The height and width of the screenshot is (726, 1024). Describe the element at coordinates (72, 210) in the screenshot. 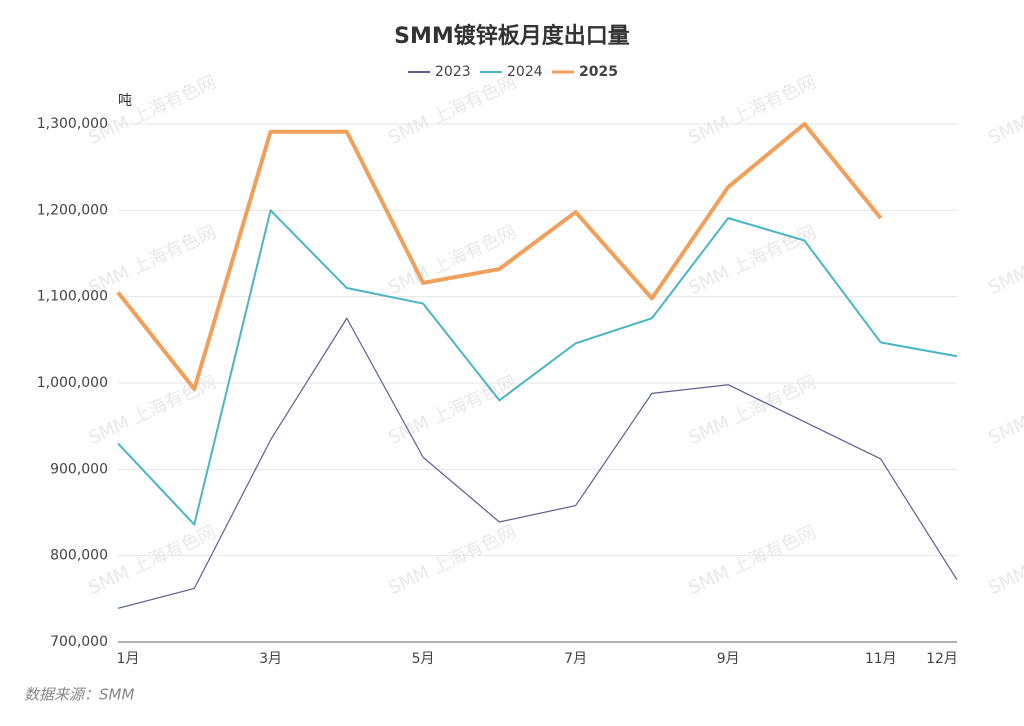

I see `y-tick-label: 1,200,000` at that location.